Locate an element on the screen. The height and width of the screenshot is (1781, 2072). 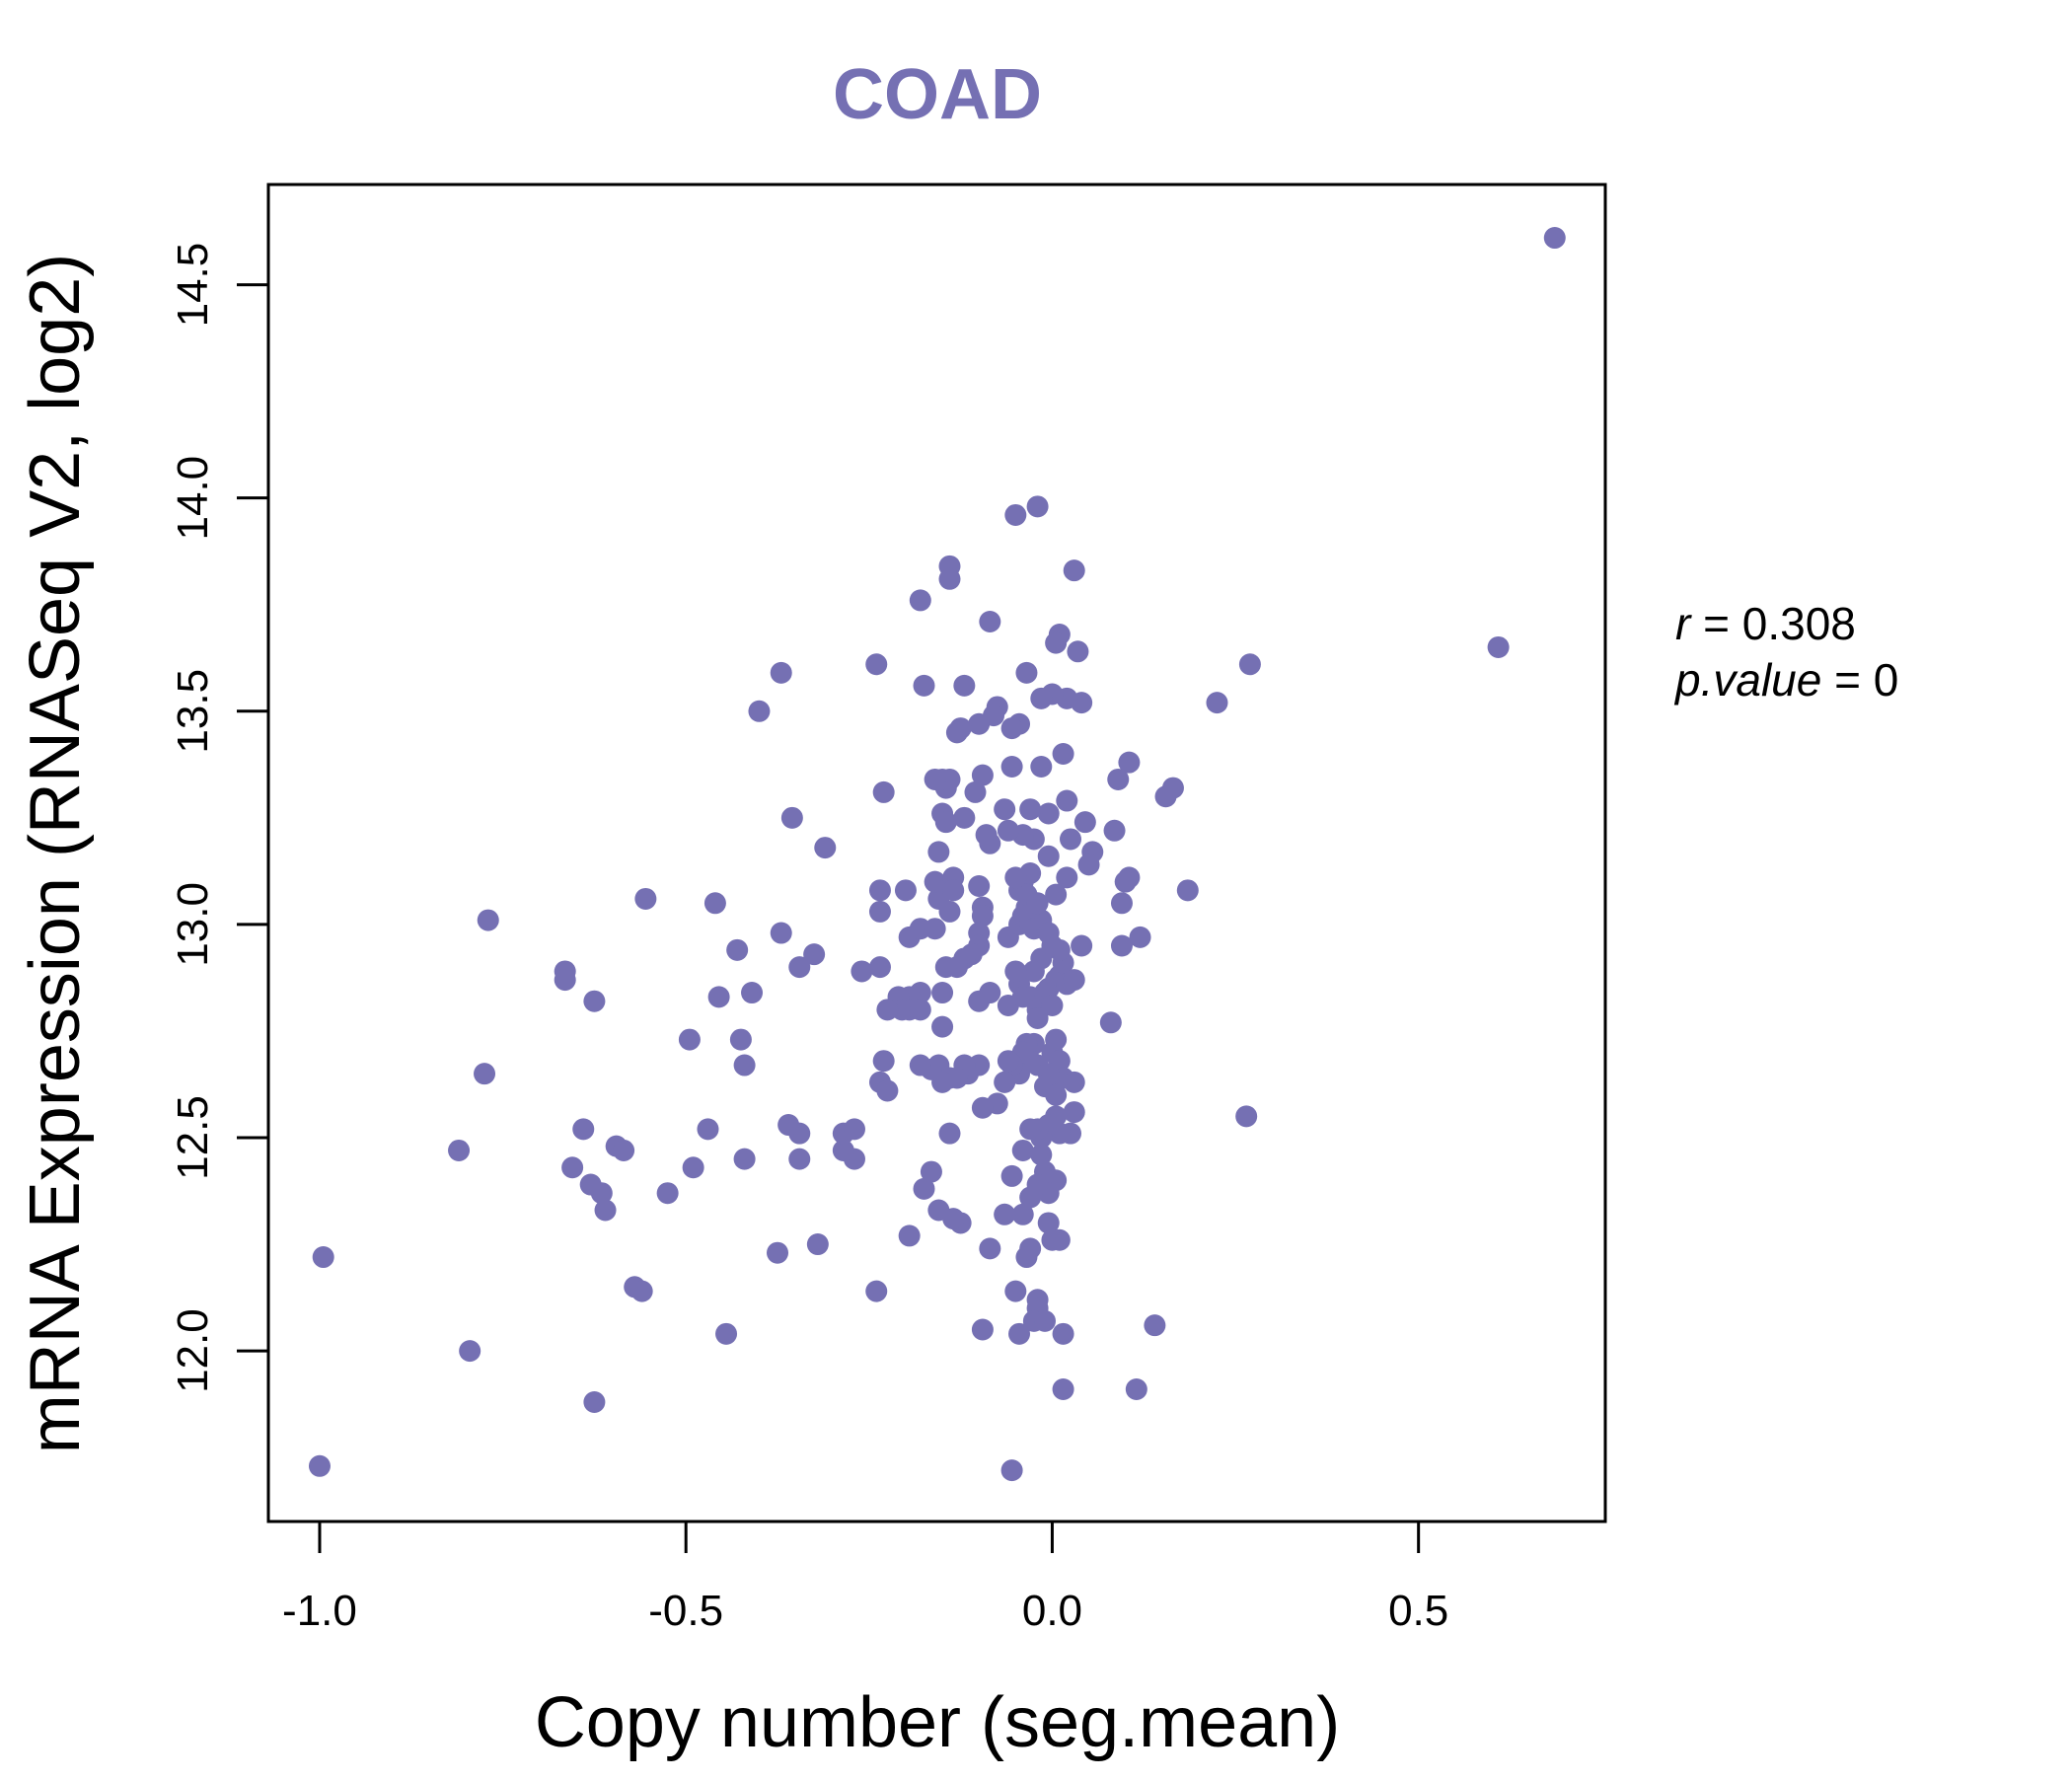
x-tick-label: 0.5 is located at coordinates (1418, 1611).